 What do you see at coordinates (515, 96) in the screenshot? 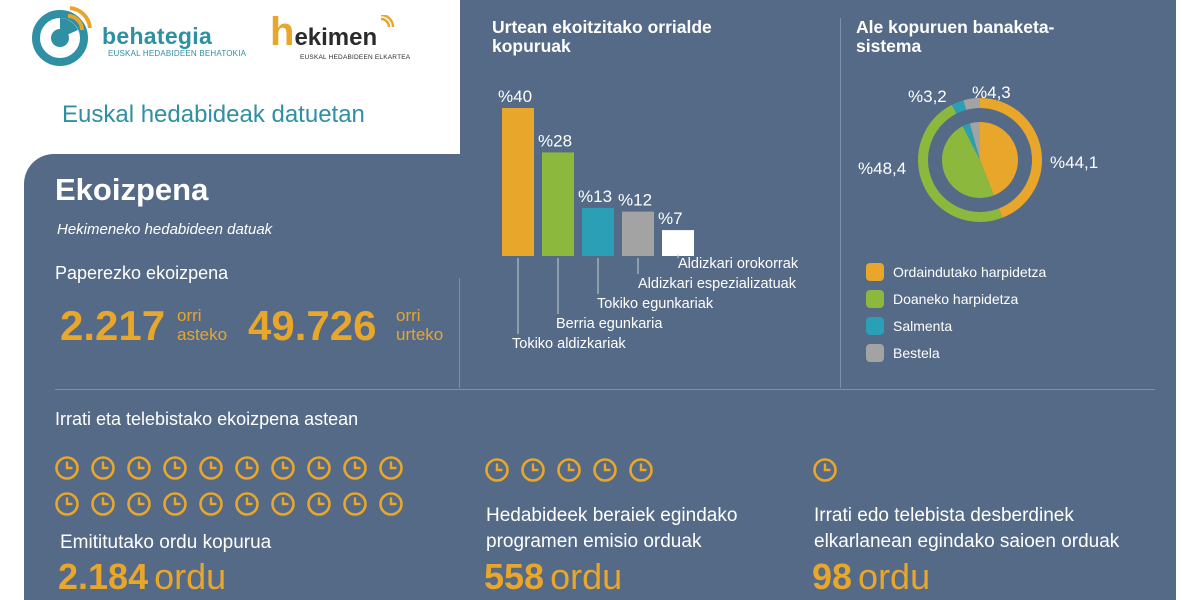
I see `bar-value-label: %40` at bounding box center [515, 96].